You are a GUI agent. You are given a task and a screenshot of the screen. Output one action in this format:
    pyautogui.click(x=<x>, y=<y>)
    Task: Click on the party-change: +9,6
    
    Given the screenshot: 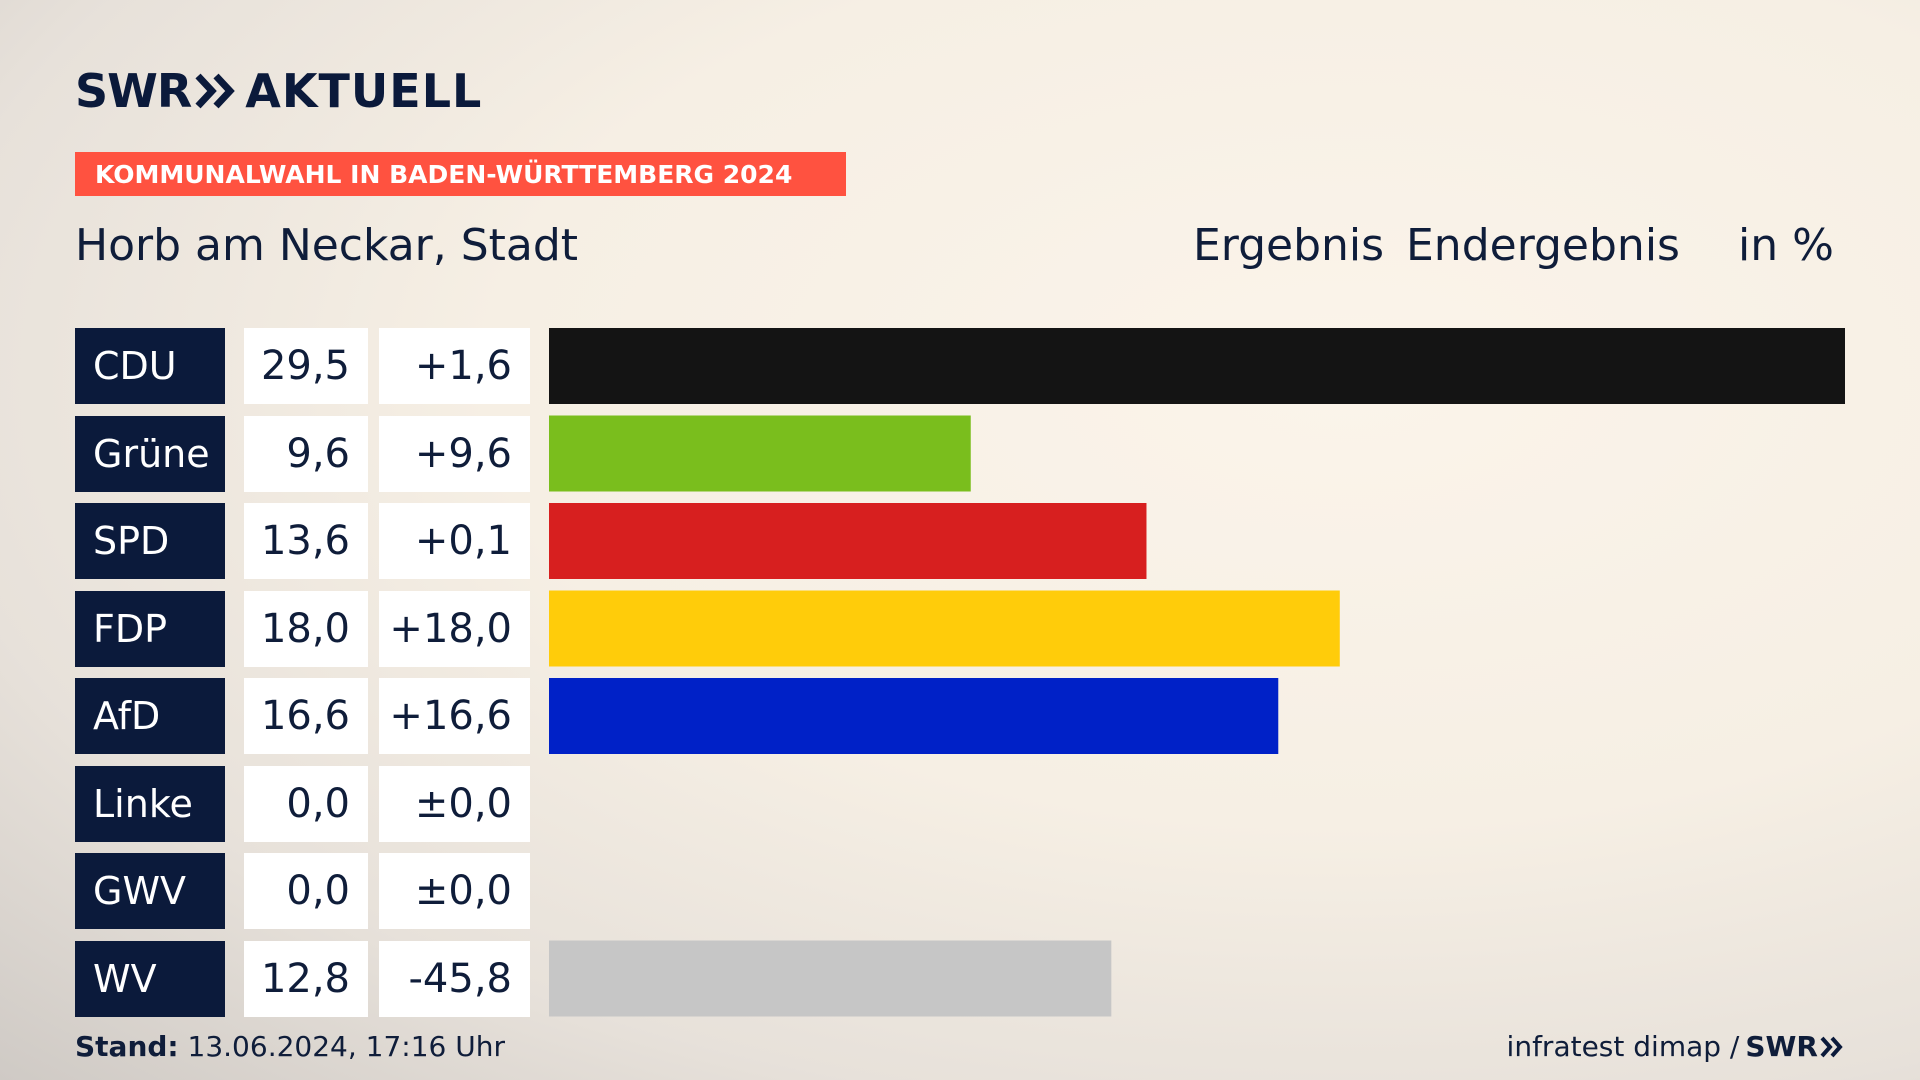 What is the action you would take?
    pyautogui.click(x=454, y=453)
    